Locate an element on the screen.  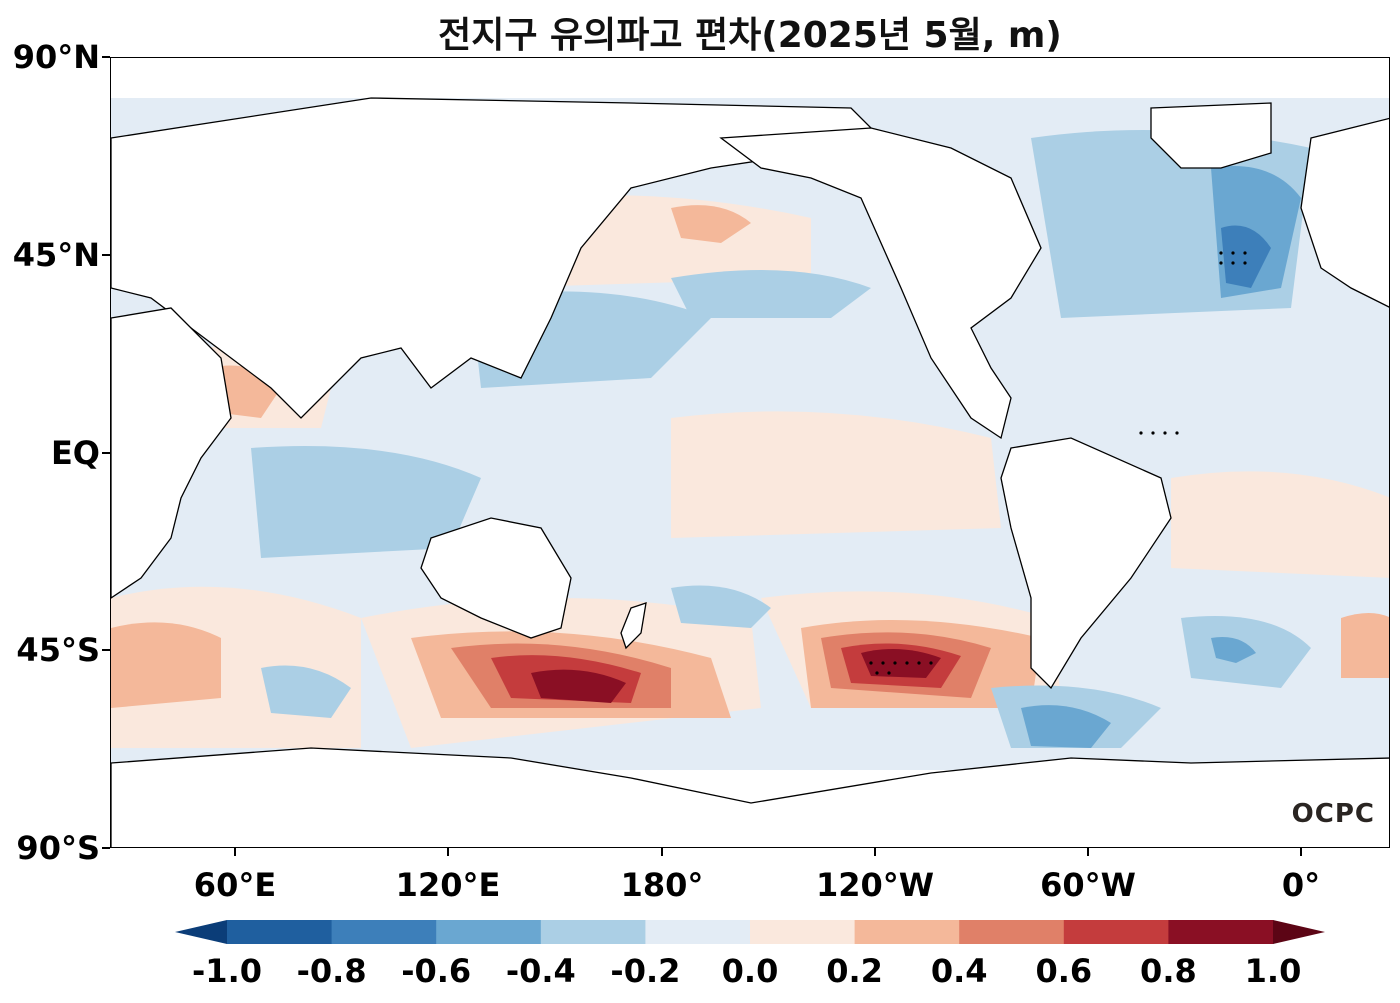
colorbar-tick-label: -0.6 is located at coordinates (436, 971).